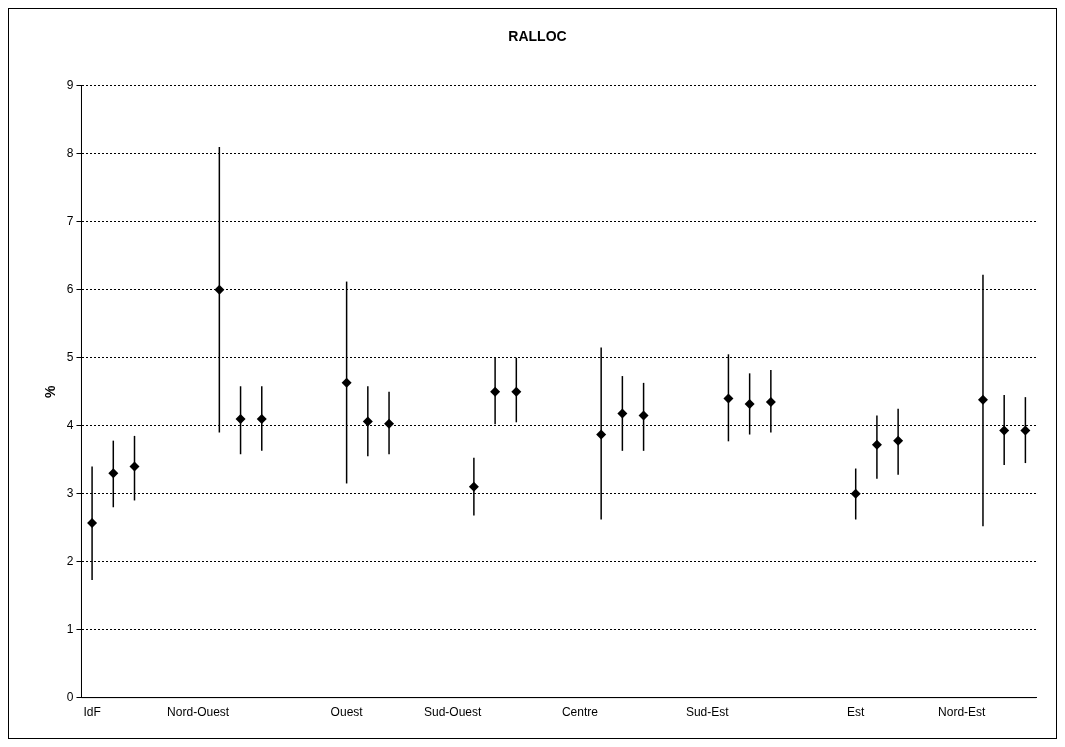 This screenshot has width=1065, height=747. What do you see at coordinates (537, 36) in the screenshot?
I see `chart-title: RALLOC` at bounding box center [537, 36].